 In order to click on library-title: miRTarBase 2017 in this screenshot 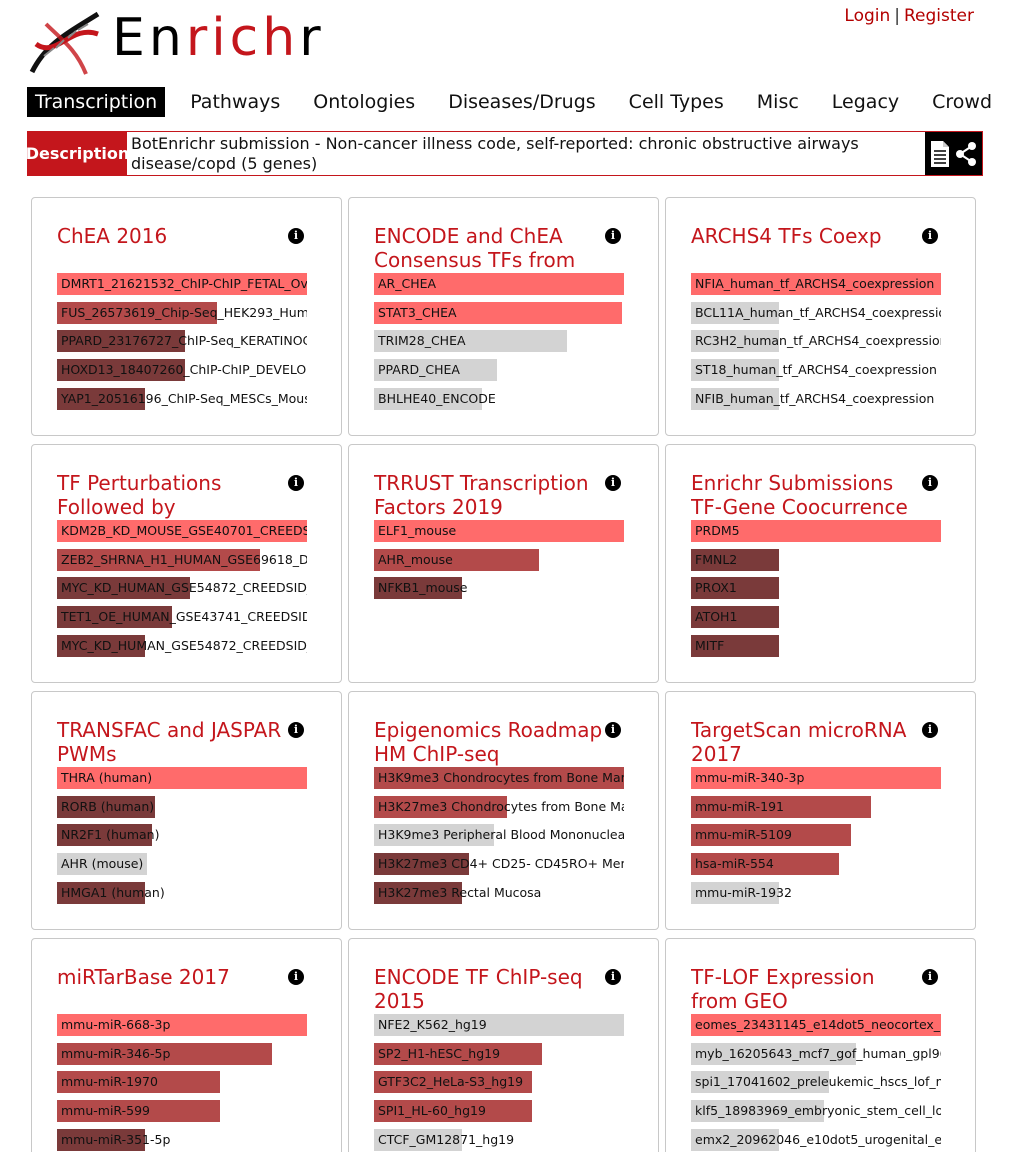, I will do `click(143, 977)`.